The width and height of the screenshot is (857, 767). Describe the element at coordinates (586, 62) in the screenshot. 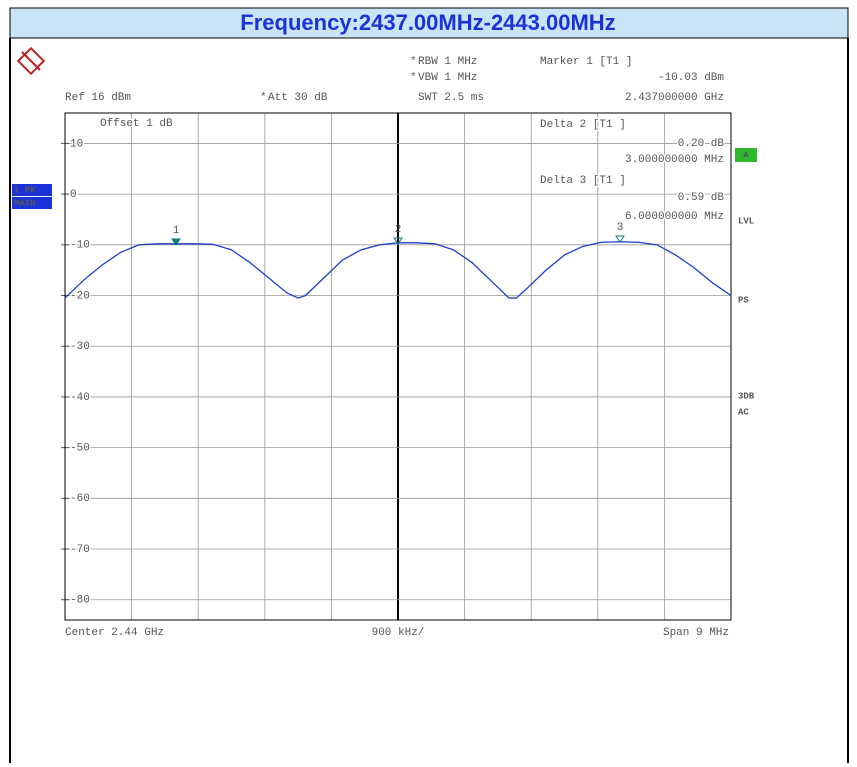

I see `annotation: Marker 1 [T1 ]` at that location.